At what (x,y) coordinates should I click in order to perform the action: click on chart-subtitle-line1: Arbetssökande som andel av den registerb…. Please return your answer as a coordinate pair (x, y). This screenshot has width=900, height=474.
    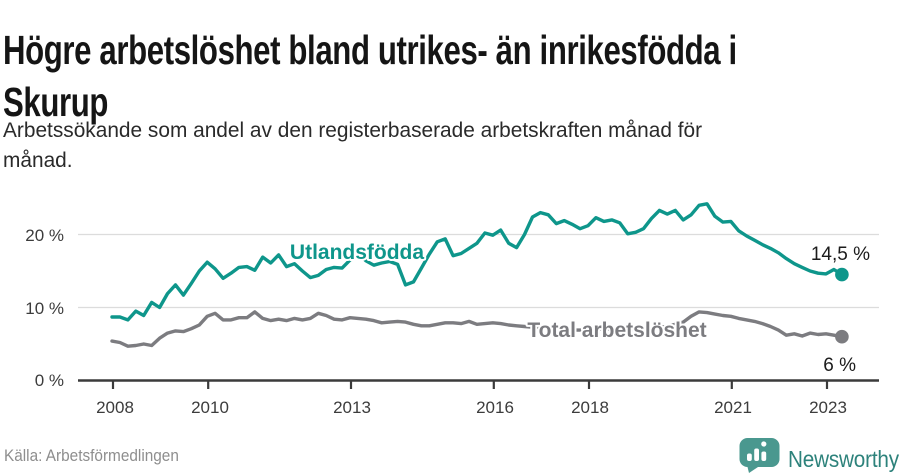
    Looking at the image, I should click on (353, 129).